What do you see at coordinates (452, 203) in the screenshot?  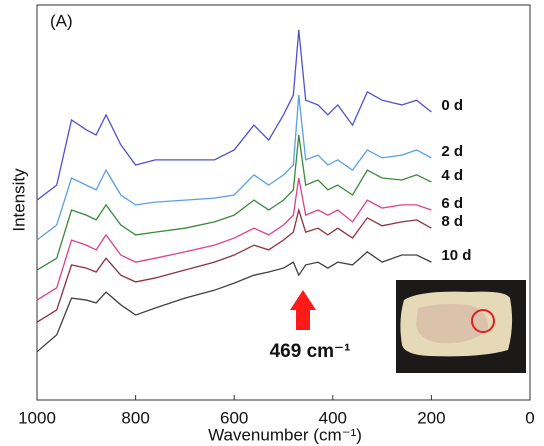 I see `series-label: 6 d` at bounding box center [452, 203].